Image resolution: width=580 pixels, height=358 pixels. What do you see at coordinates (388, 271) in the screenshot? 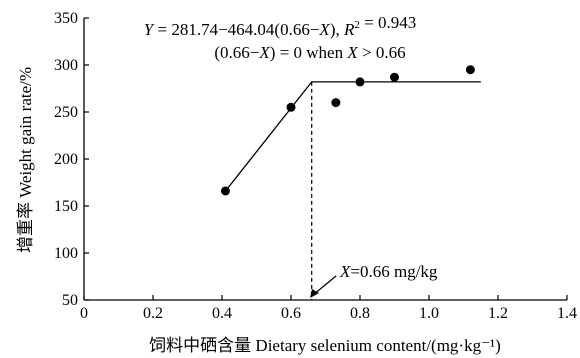
I see `breakpoint-label: X=0.66 mg/kg` at bounding box center [388, 271].